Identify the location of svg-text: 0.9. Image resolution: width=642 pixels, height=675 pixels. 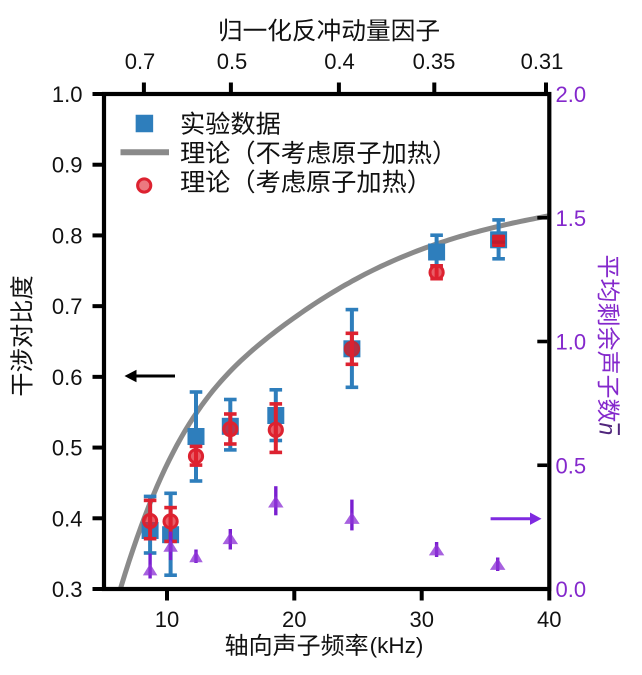
(67, 165).